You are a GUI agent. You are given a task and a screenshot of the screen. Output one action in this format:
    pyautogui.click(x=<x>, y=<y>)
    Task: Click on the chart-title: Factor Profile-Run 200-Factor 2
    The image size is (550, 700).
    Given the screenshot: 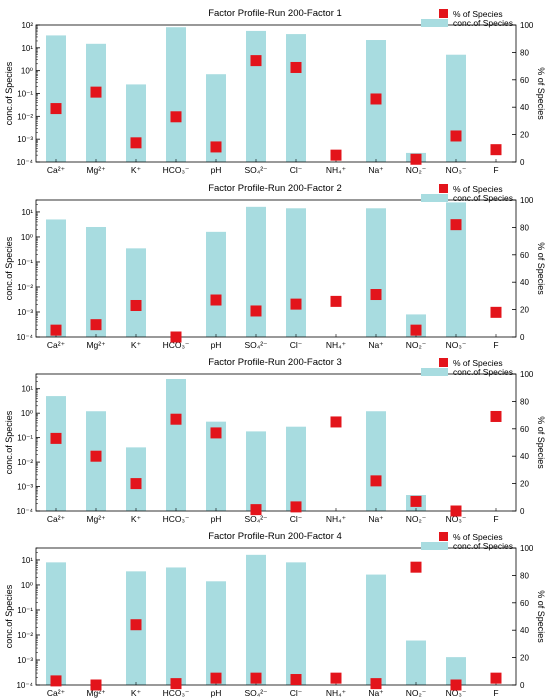 What is the action you would take?
    pyautogui.click(x=275, y=188)
    